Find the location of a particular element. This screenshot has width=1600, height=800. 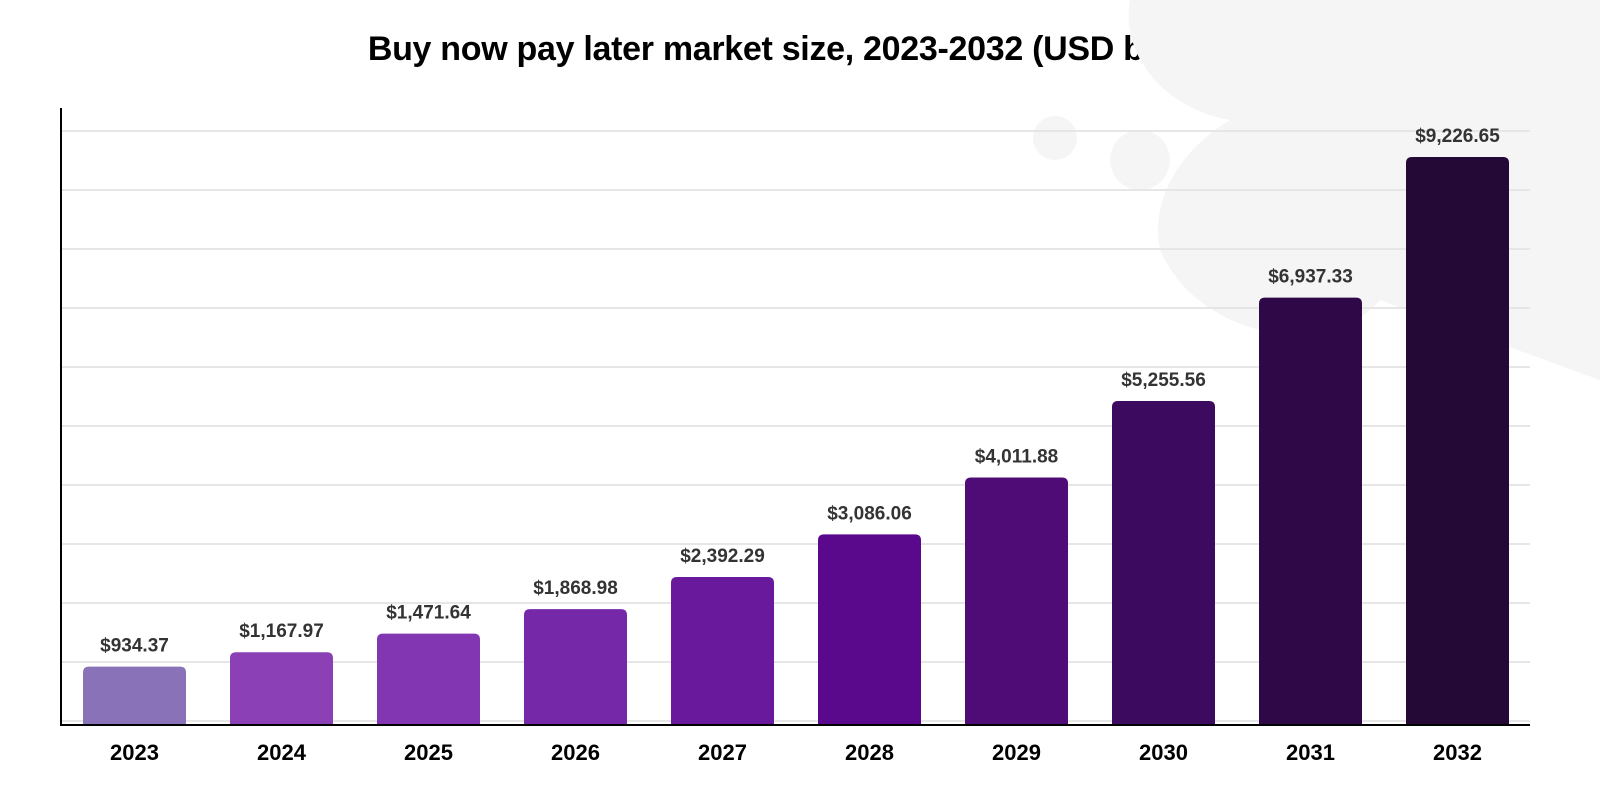

data-label: $9,226.65 is located at coordinates (1457, 136).